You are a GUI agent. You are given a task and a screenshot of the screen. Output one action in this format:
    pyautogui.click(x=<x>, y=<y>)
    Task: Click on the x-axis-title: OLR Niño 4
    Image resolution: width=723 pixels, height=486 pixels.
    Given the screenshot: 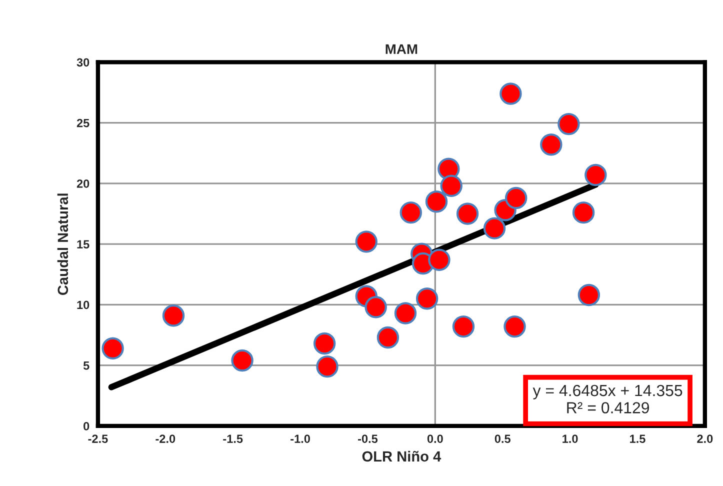 What is the action you would take?
    pyautogui.click(x=402, y=456)
    